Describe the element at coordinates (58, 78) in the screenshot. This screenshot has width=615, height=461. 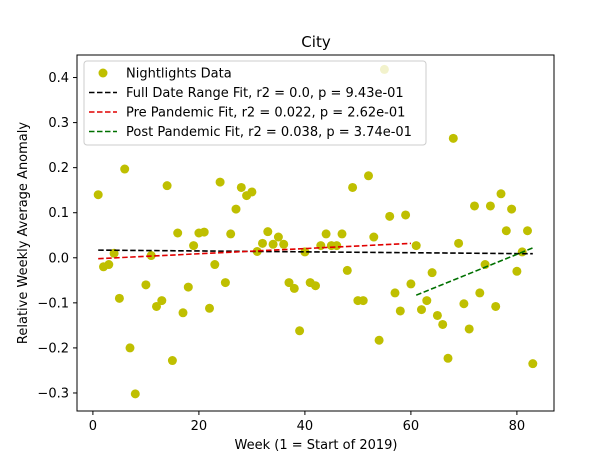
I see `y-tick-label: 0.4` at that location.